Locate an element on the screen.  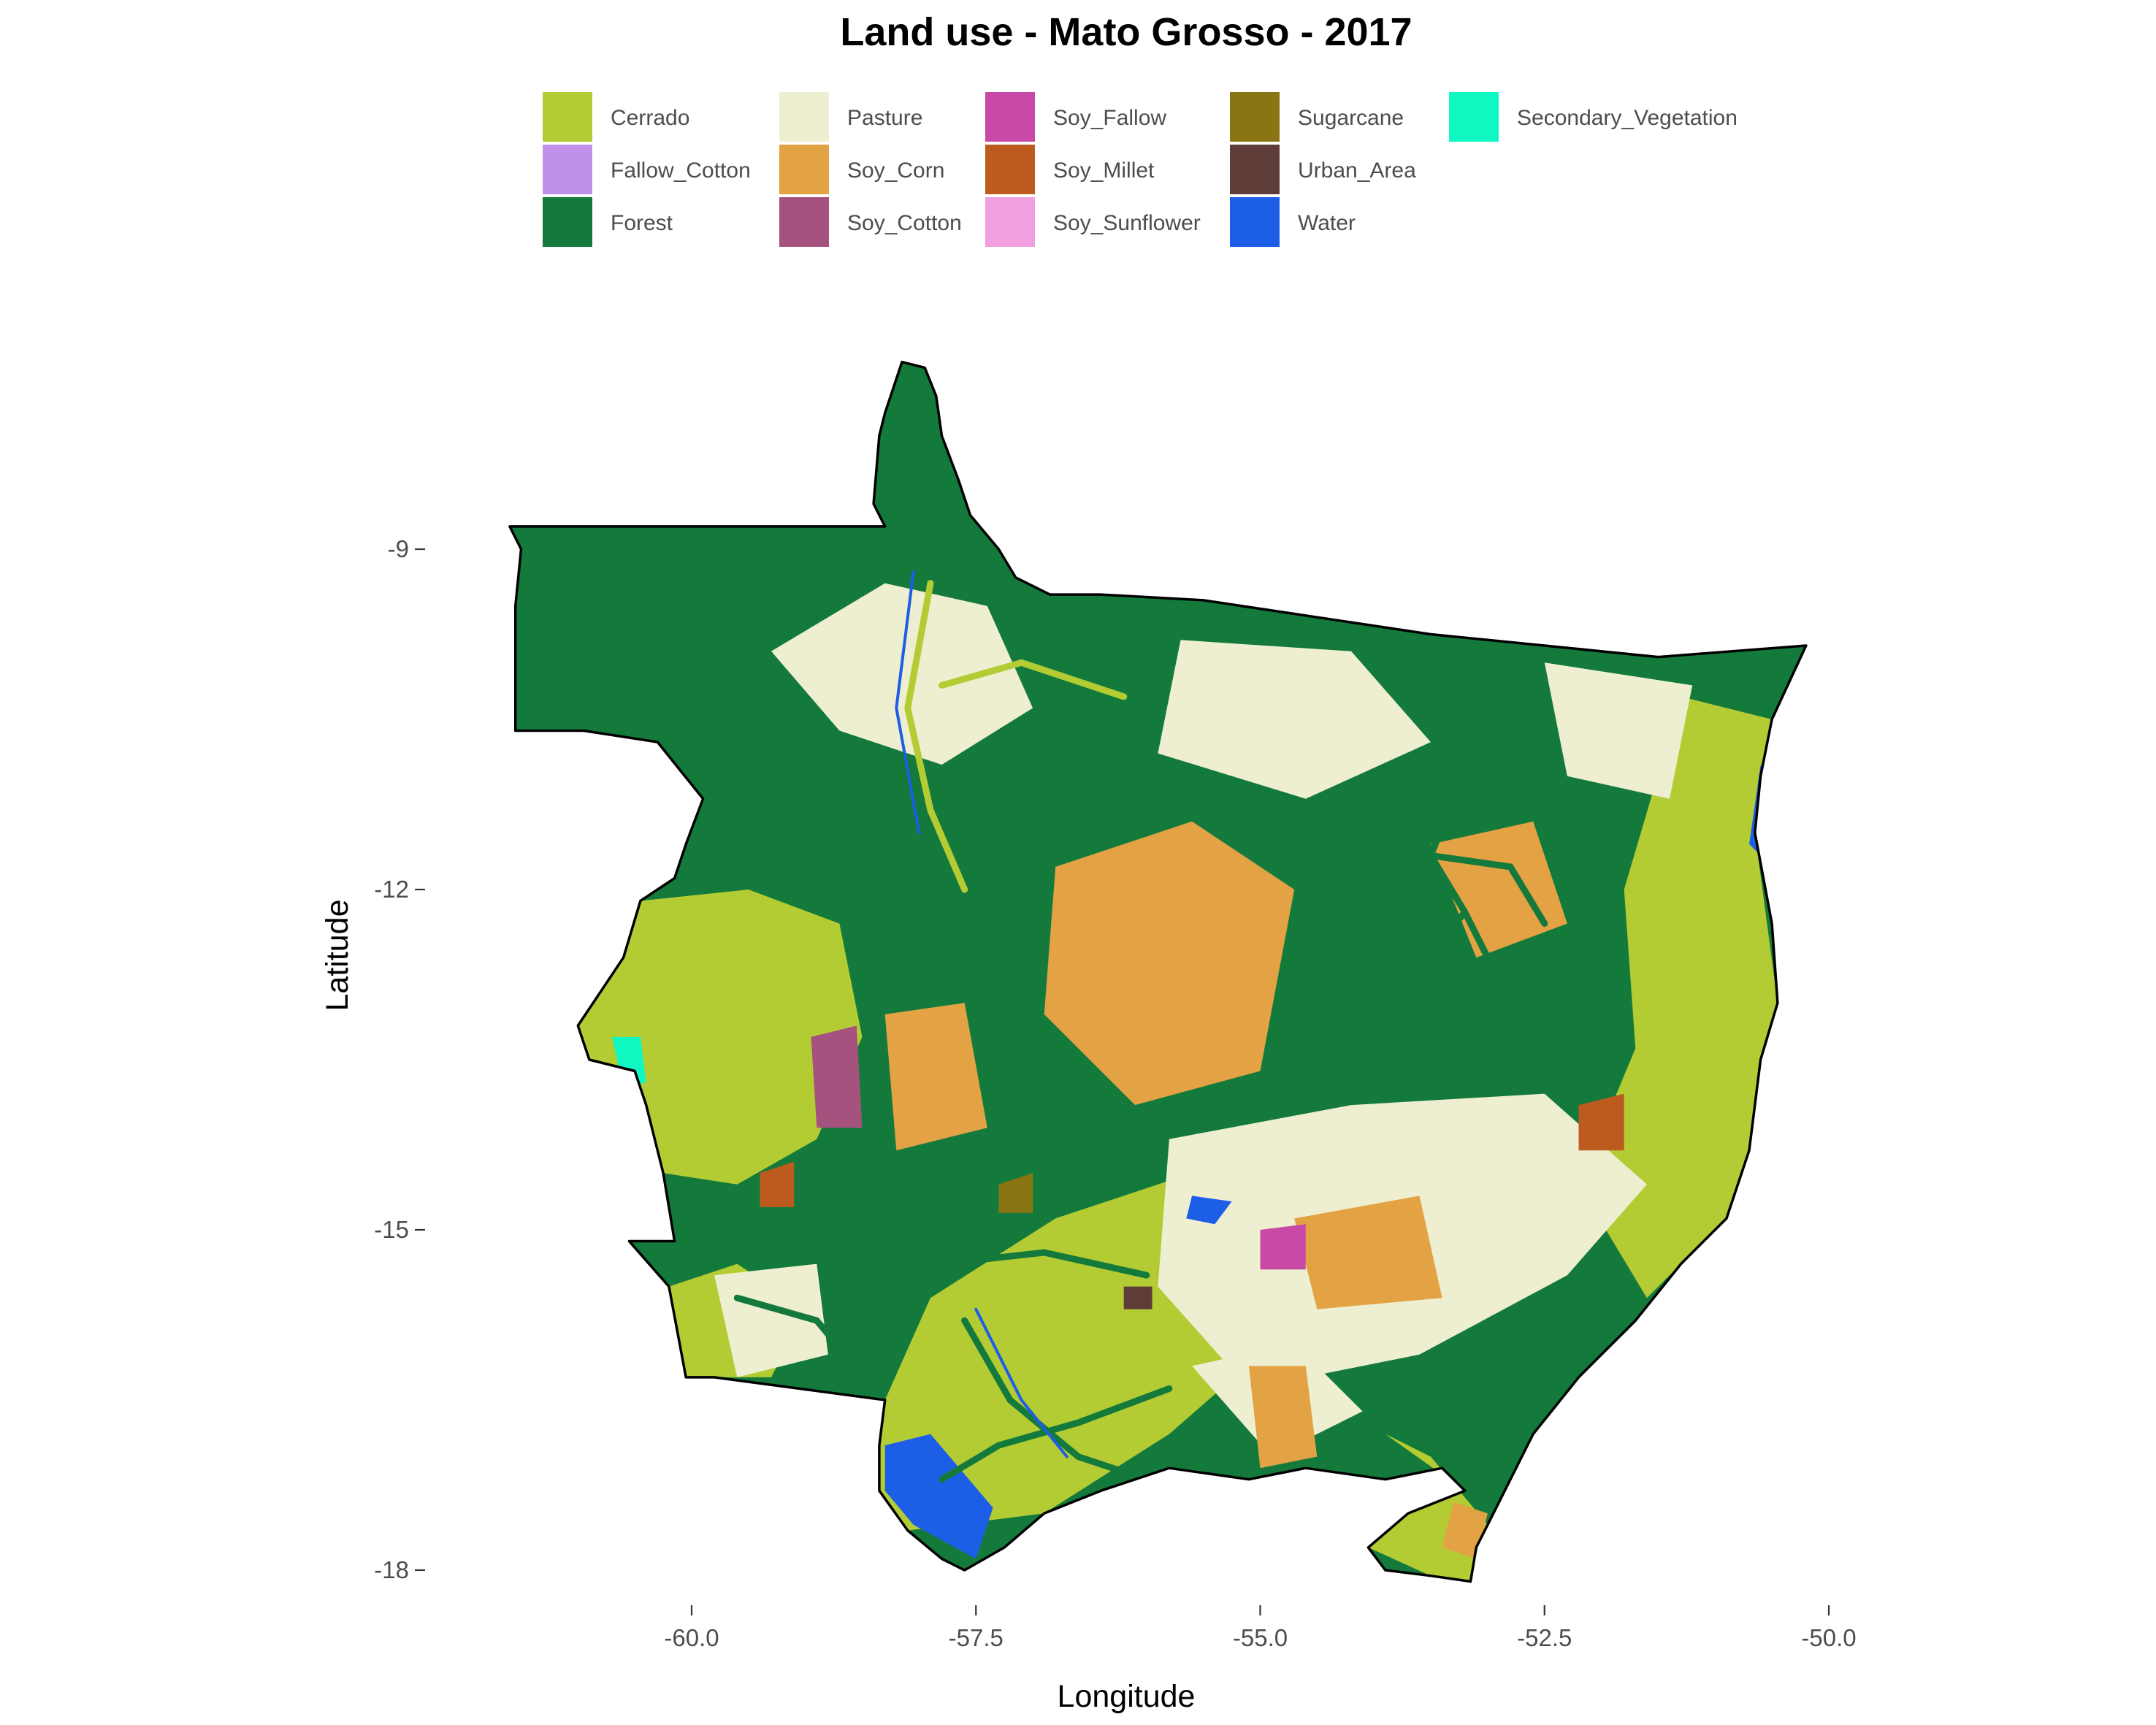
x-axis-title: Longitude is located at coordinates (1127, 1696).